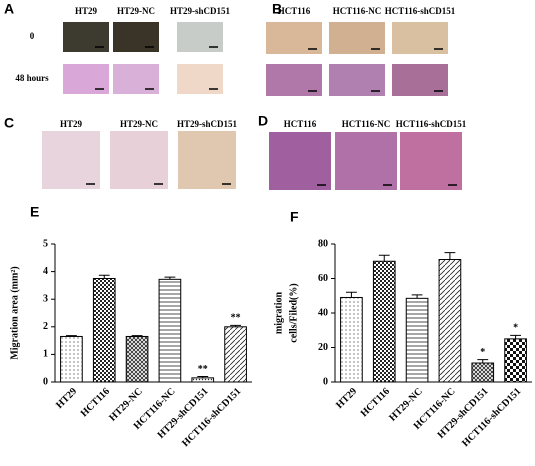  What do you see at coordinates (32, 36) in the screenshot?
I see `row-label: 0` at bounding box center [32, 36].